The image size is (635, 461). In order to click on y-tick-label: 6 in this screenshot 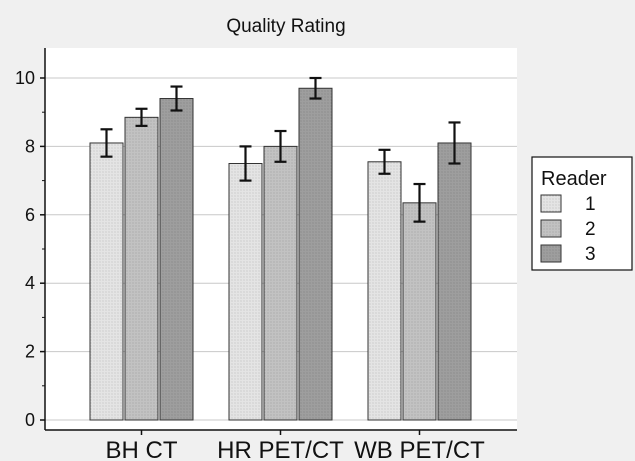, I will do `click(30, 215)`.